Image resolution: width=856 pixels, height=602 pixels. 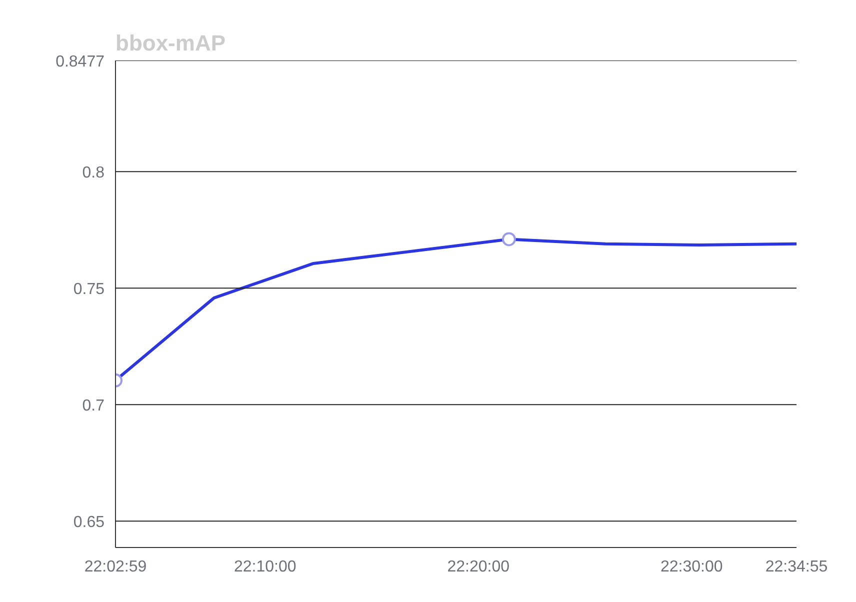 What do you see at coordinates (89, 523) in the screenshot?
I see `y-tick-label: 0.65` at bounding box center [89, 523].